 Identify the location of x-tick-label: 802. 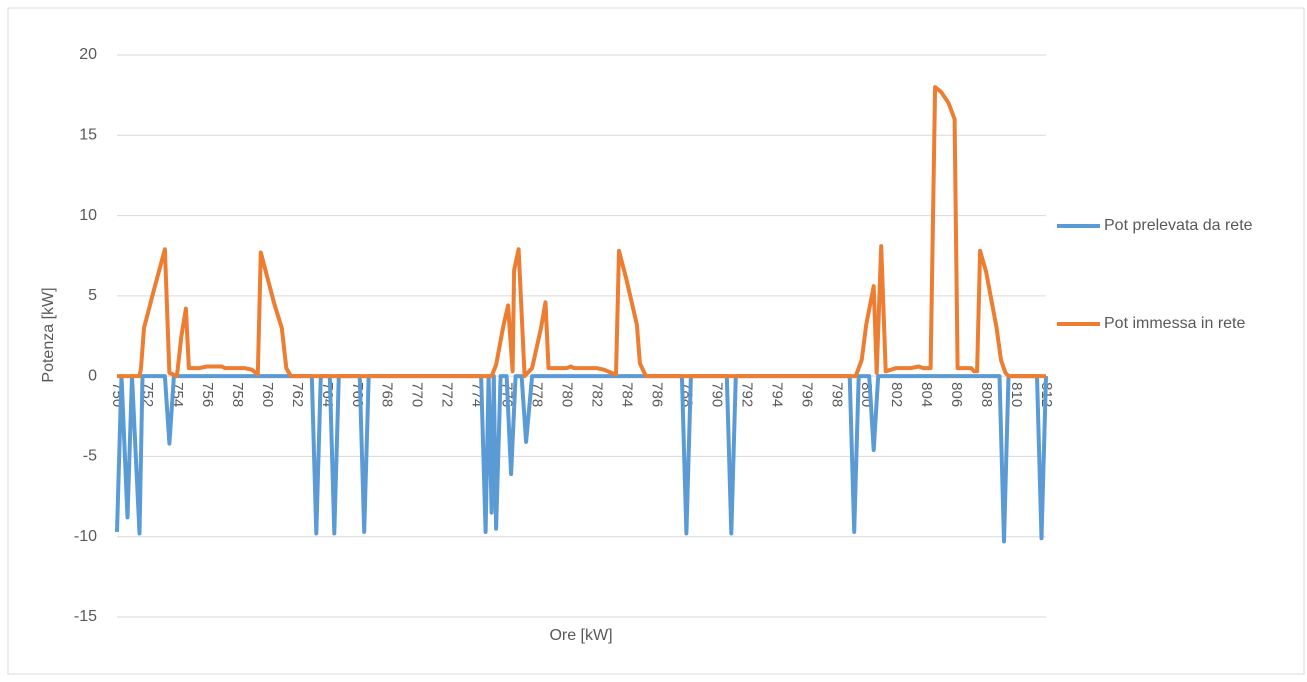
(896, 394).